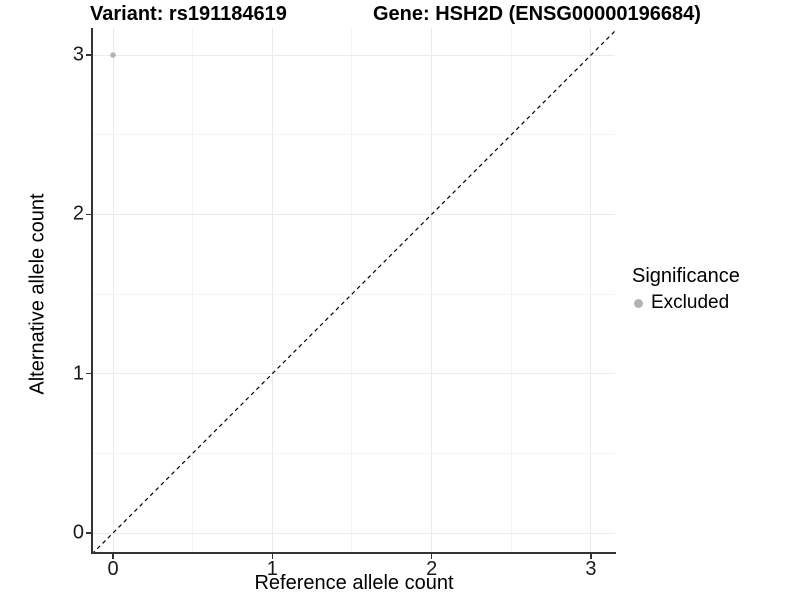 The width and height of the screenshot is (800, 600). What do you see at coordinates (354, 583) in the screenshot?
I see `x-axis-title: Reference allele count` at bounding box center [354, 583].